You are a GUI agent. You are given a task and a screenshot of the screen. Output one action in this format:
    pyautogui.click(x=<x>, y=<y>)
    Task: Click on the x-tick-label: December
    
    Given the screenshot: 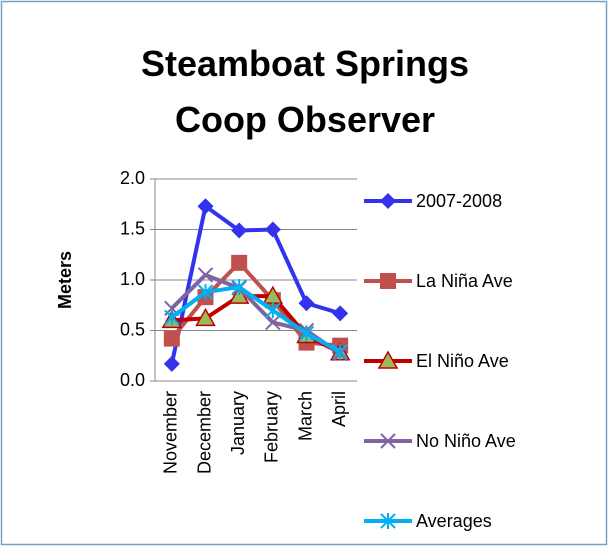 What is the action you would take?
    pyautogui.click(x=204, y=432)
    